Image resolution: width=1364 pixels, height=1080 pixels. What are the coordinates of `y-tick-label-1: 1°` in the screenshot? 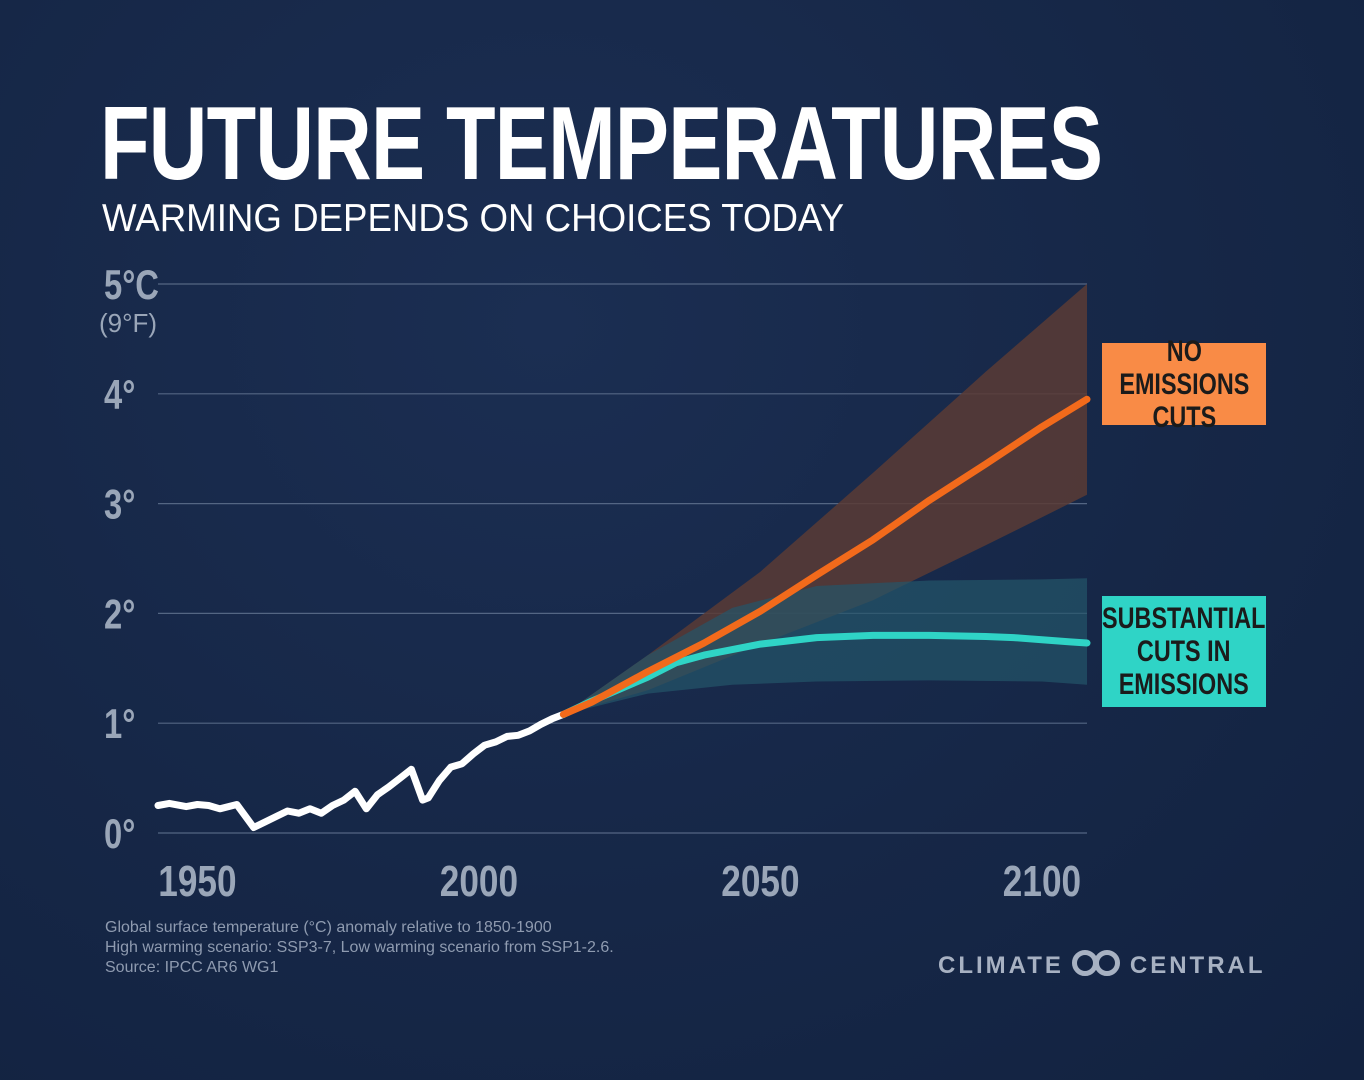 It's located at (119, 723).